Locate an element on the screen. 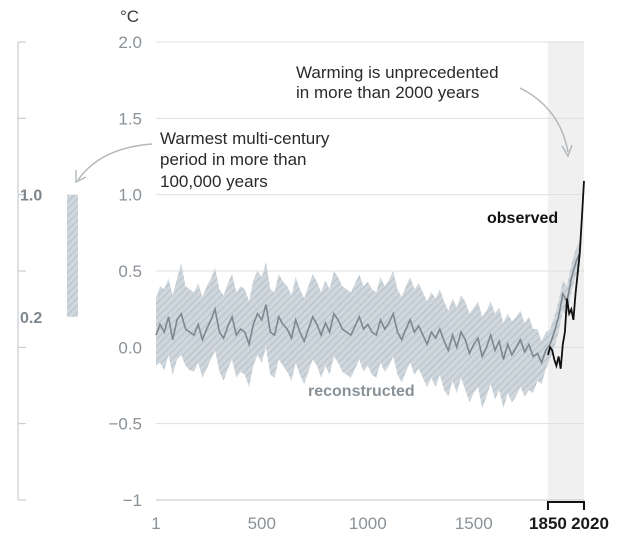  annotation-warmest-line2: period in more than is located at coordinates (233, 159).